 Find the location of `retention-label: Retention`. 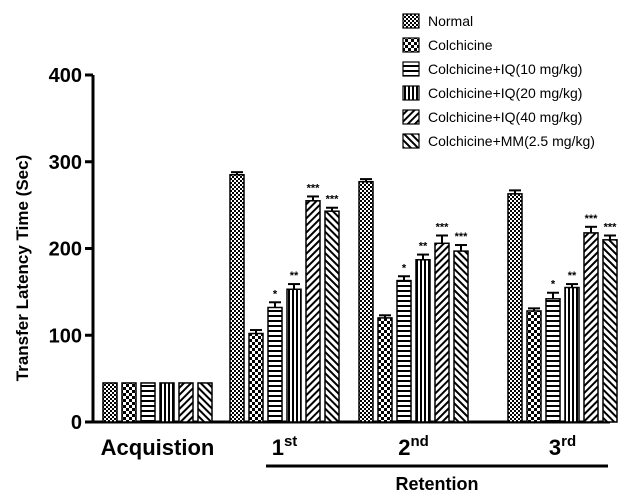

retention-label: Retention is located at coordinates (437, 484).